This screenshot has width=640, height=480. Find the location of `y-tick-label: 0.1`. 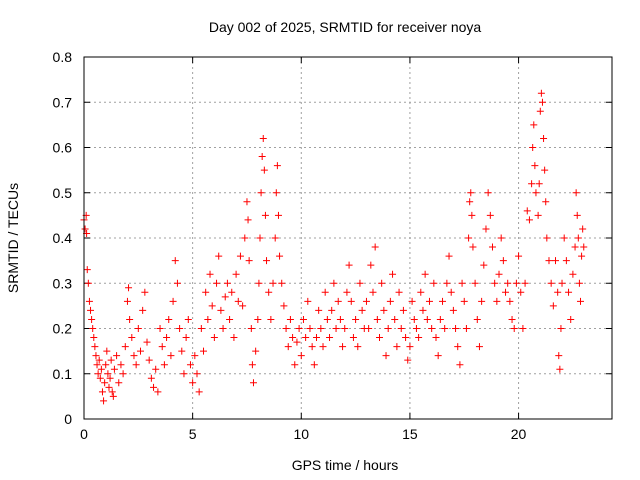

y-tick-label: 0.1 is located at coordinates (63, 374).